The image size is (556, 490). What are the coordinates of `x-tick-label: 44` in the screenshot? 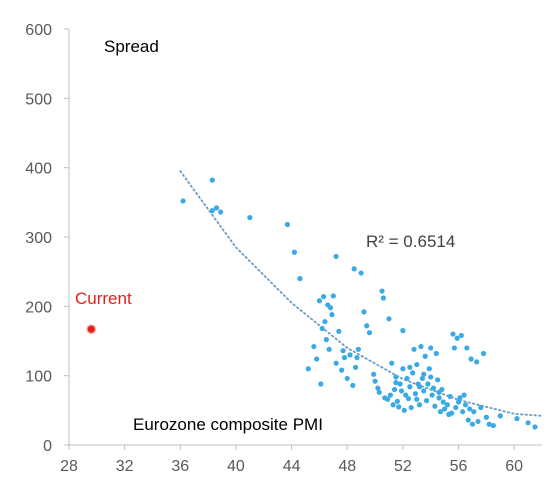 It's located at (292, 466).